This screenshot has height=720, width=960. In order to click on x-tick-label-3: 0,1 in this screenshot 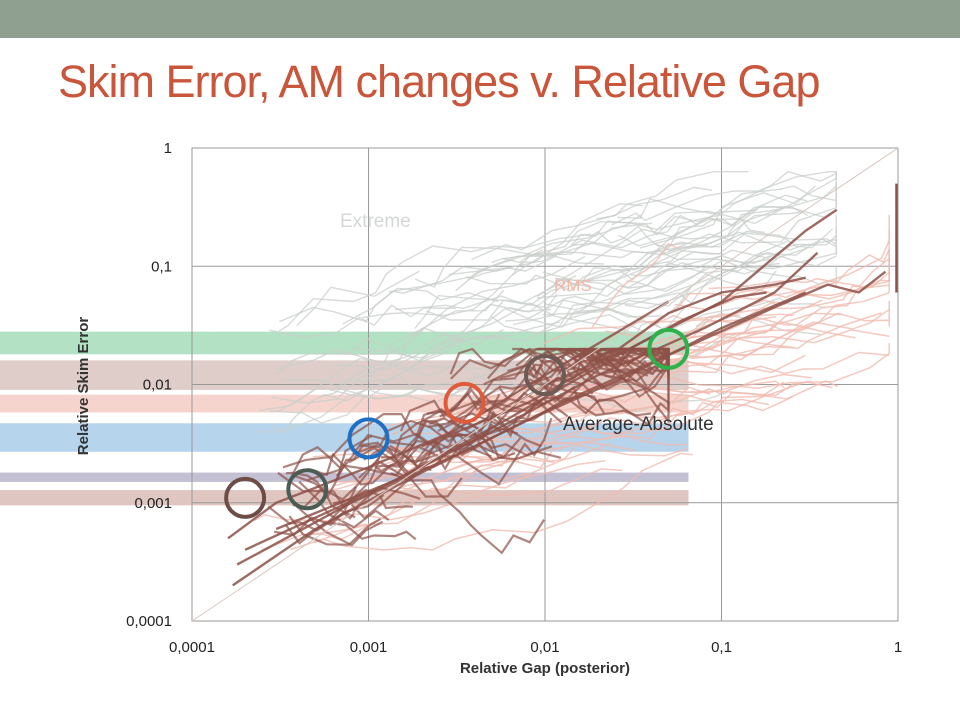, I will do `click(721, 647)`.